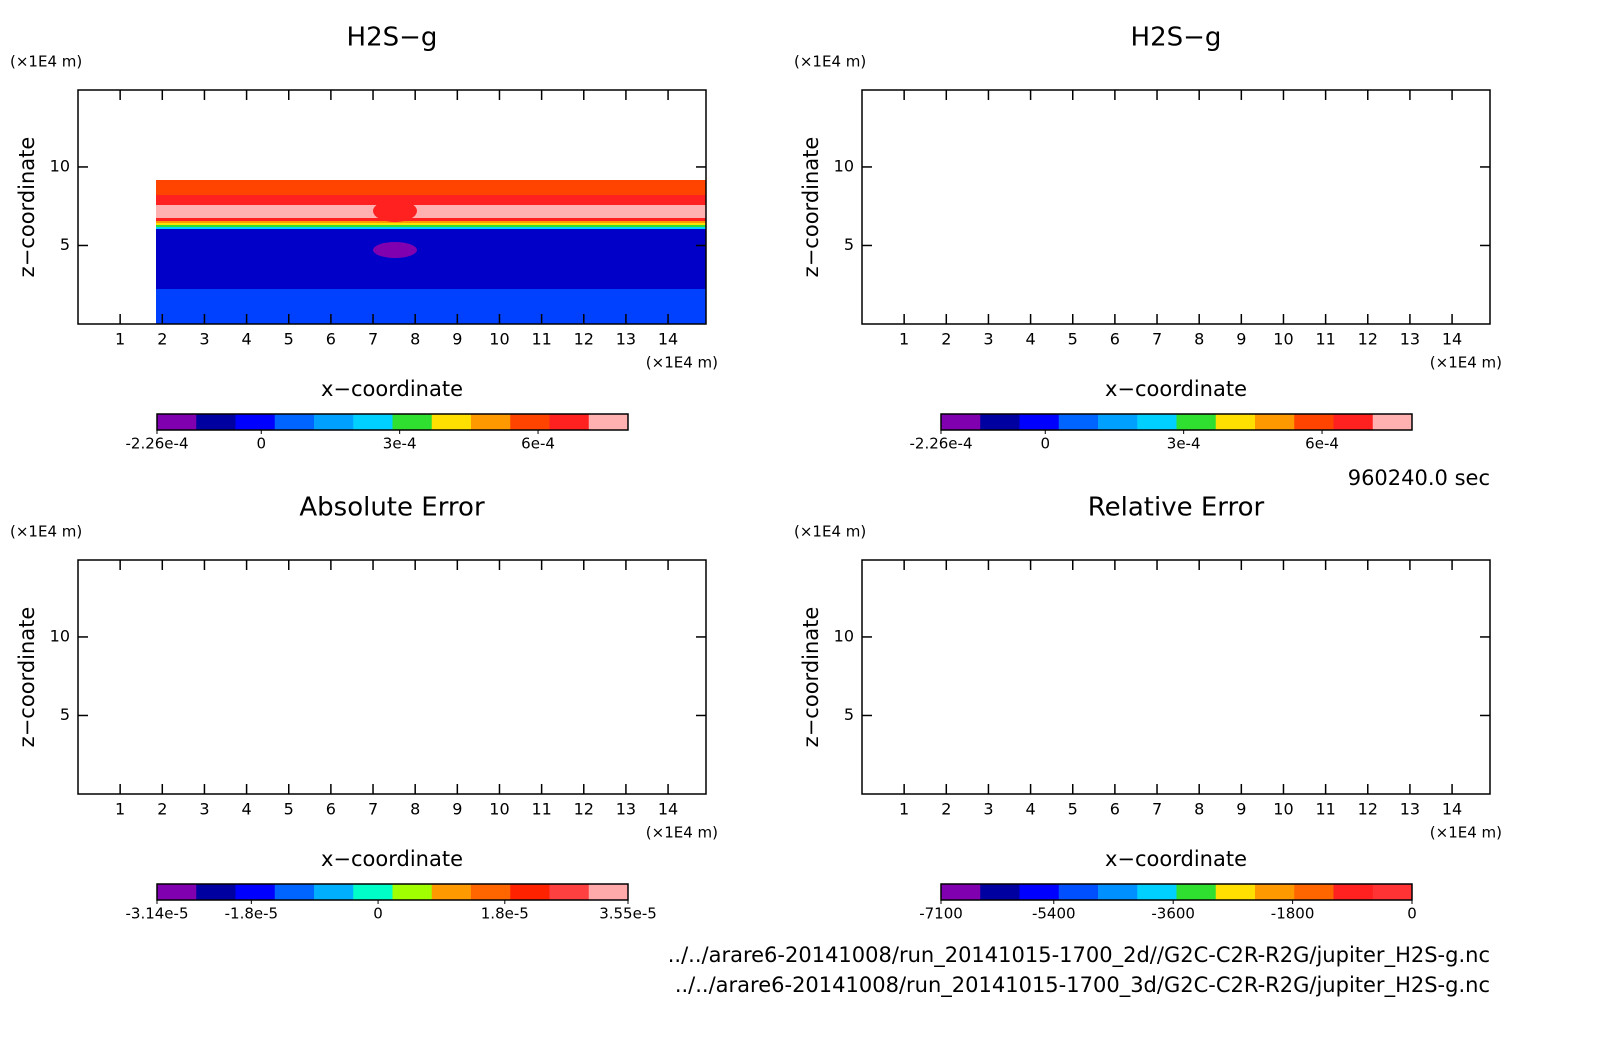 The width and height of the screenshot is (1604, 1054). What do you see at coordinates (1115, 809) in the screenshot?
I see `x-tick-label: 6` at bounding box center [1115, 809].